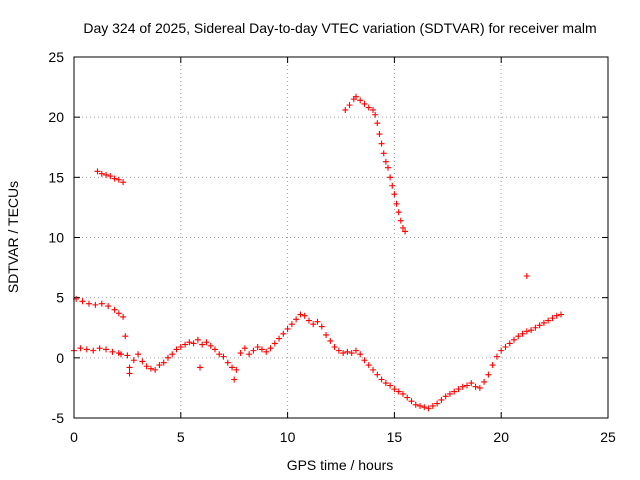 The width and height of the screenshot is (640, 480). What do you see at coordinates (395, 437) in the screenshot?
I see `x-tick-label: 15` at bounding box center [395, 437].